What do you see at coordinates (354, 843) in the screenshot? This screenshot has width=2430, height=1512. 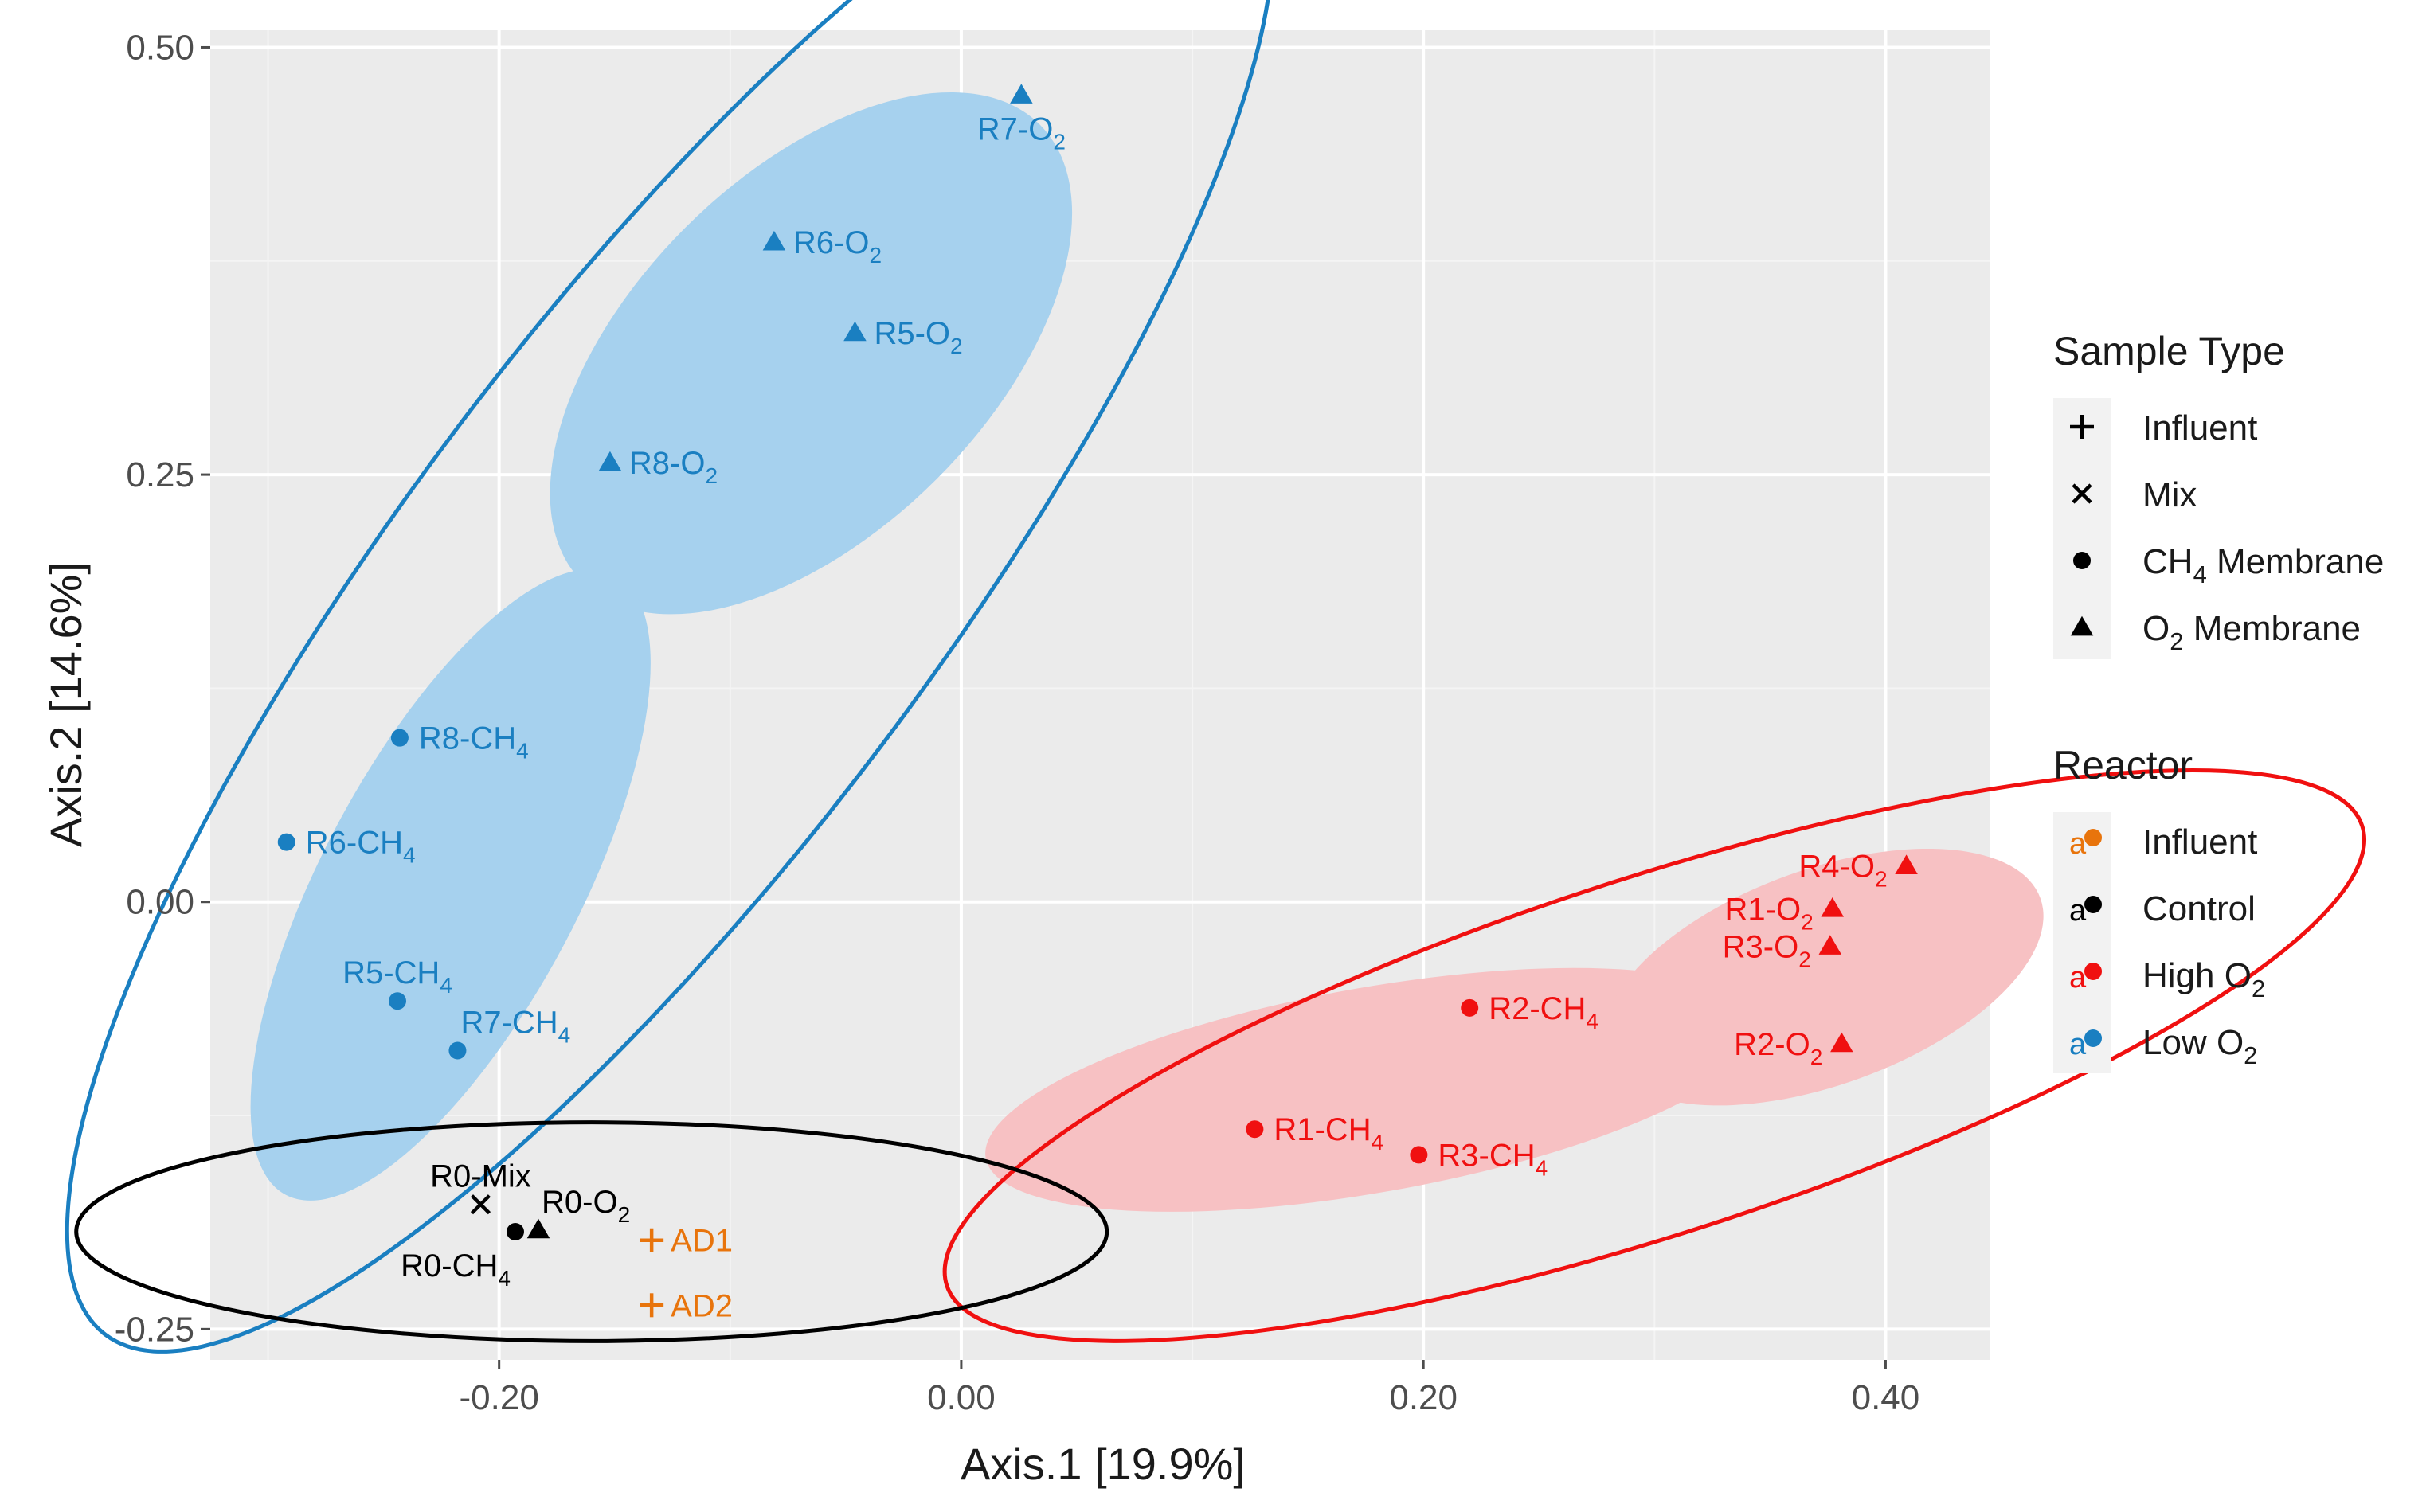 I see `label-R6-CH4-text: R6-CH` at bounding box center [354, 843].